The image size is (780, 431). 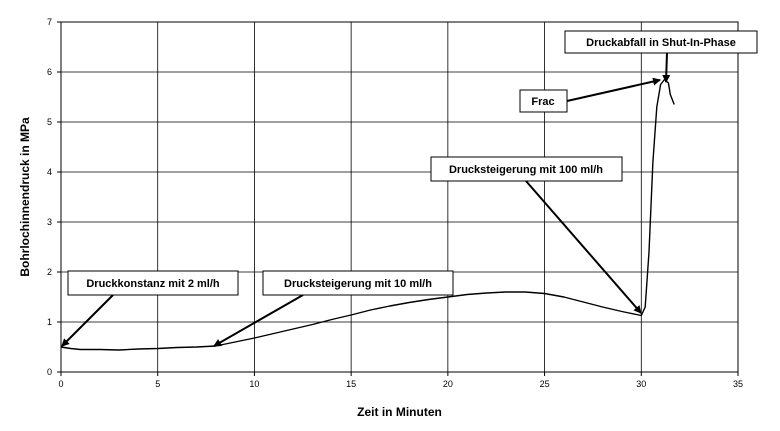 What do you see at coordinates (49, 172) in the screenshot?
I see `y-tick-label: 4` at bounding box center [49, 172].